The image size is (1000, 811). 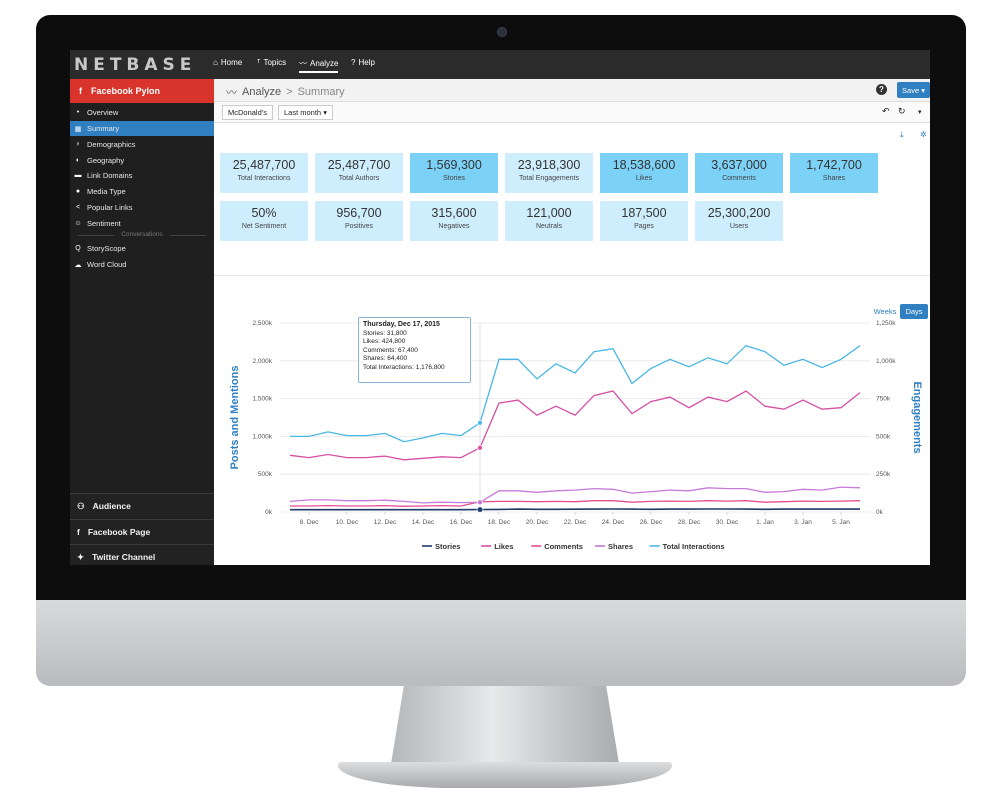 I want to click on netbase-logo: NETBASE, so click(x=135, y=65).